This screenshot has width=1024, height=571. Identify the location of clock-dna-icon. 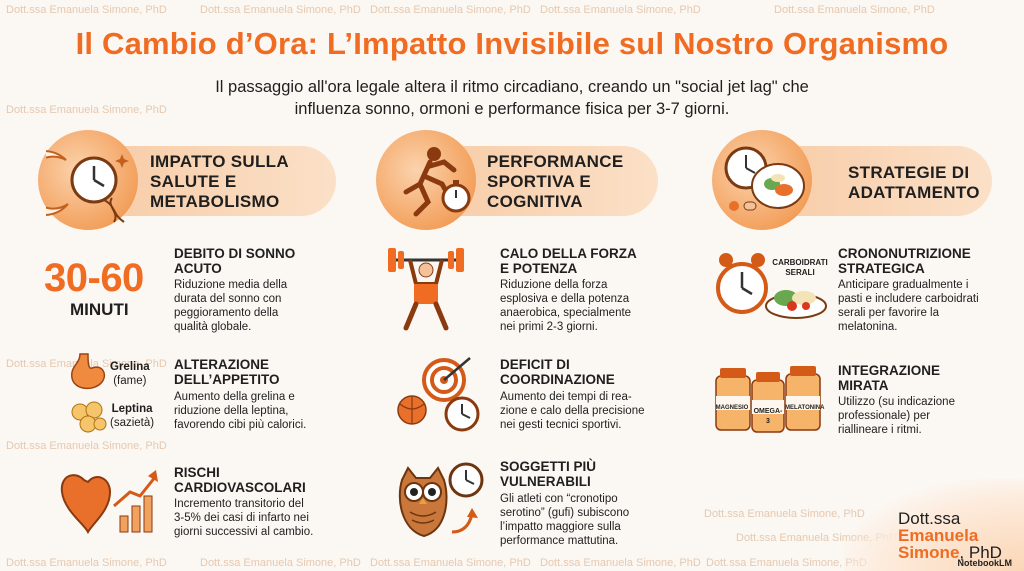
(87, 186).